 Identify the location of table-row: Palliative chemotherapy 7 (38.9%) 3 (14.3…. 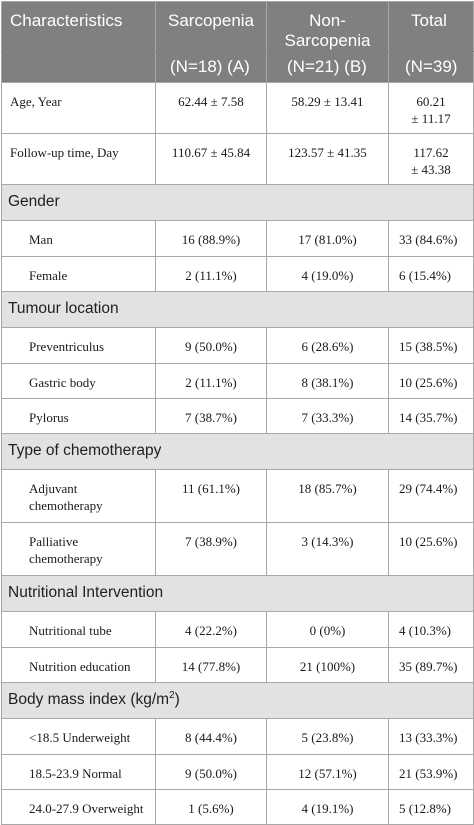
(237, 549).